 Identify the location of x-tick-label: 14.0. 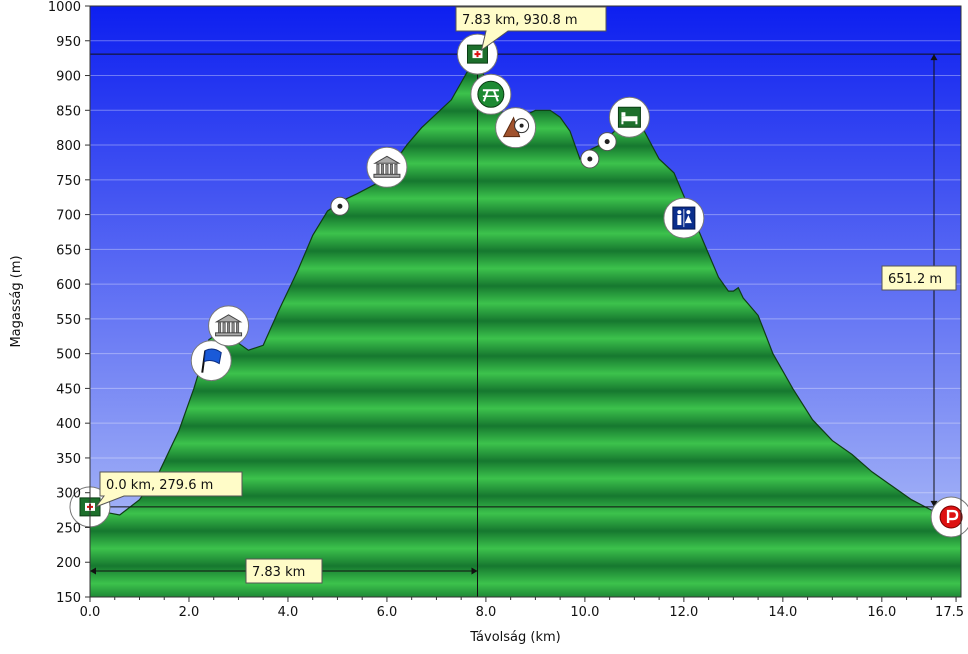
(782, 612).